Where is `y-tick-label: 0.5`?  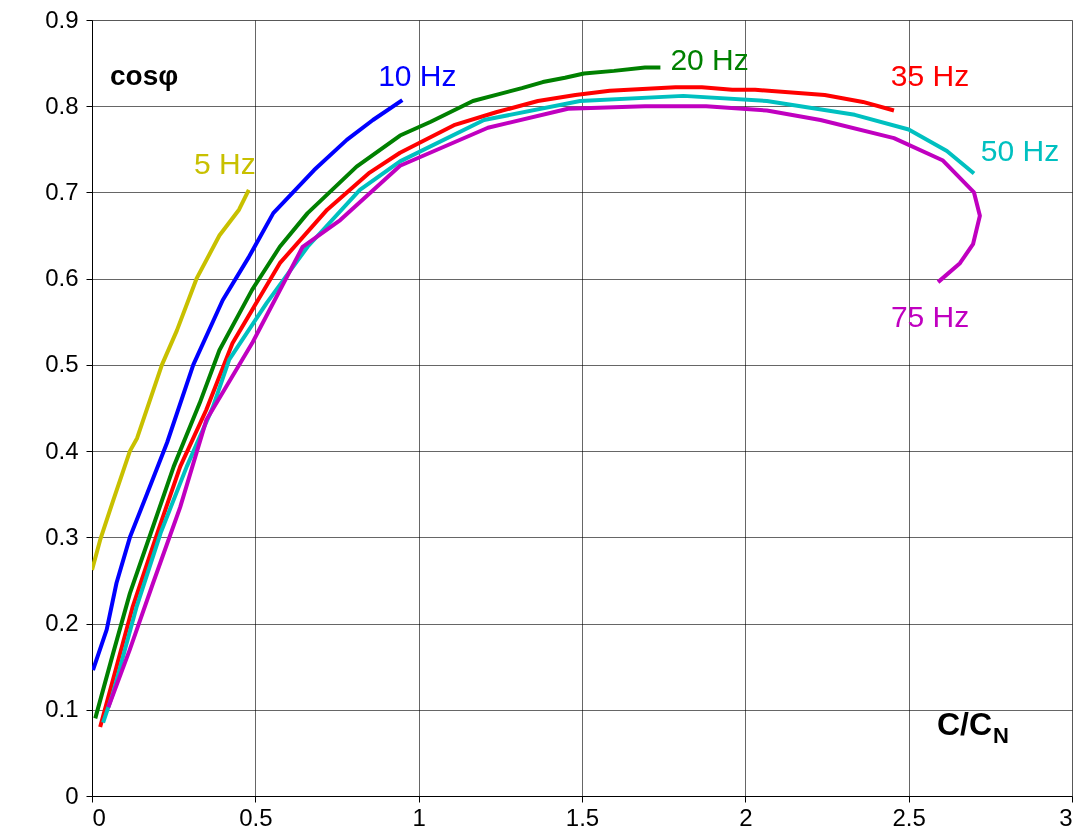
y-tick-label: 0.5 is located at coordinates (62, 364).